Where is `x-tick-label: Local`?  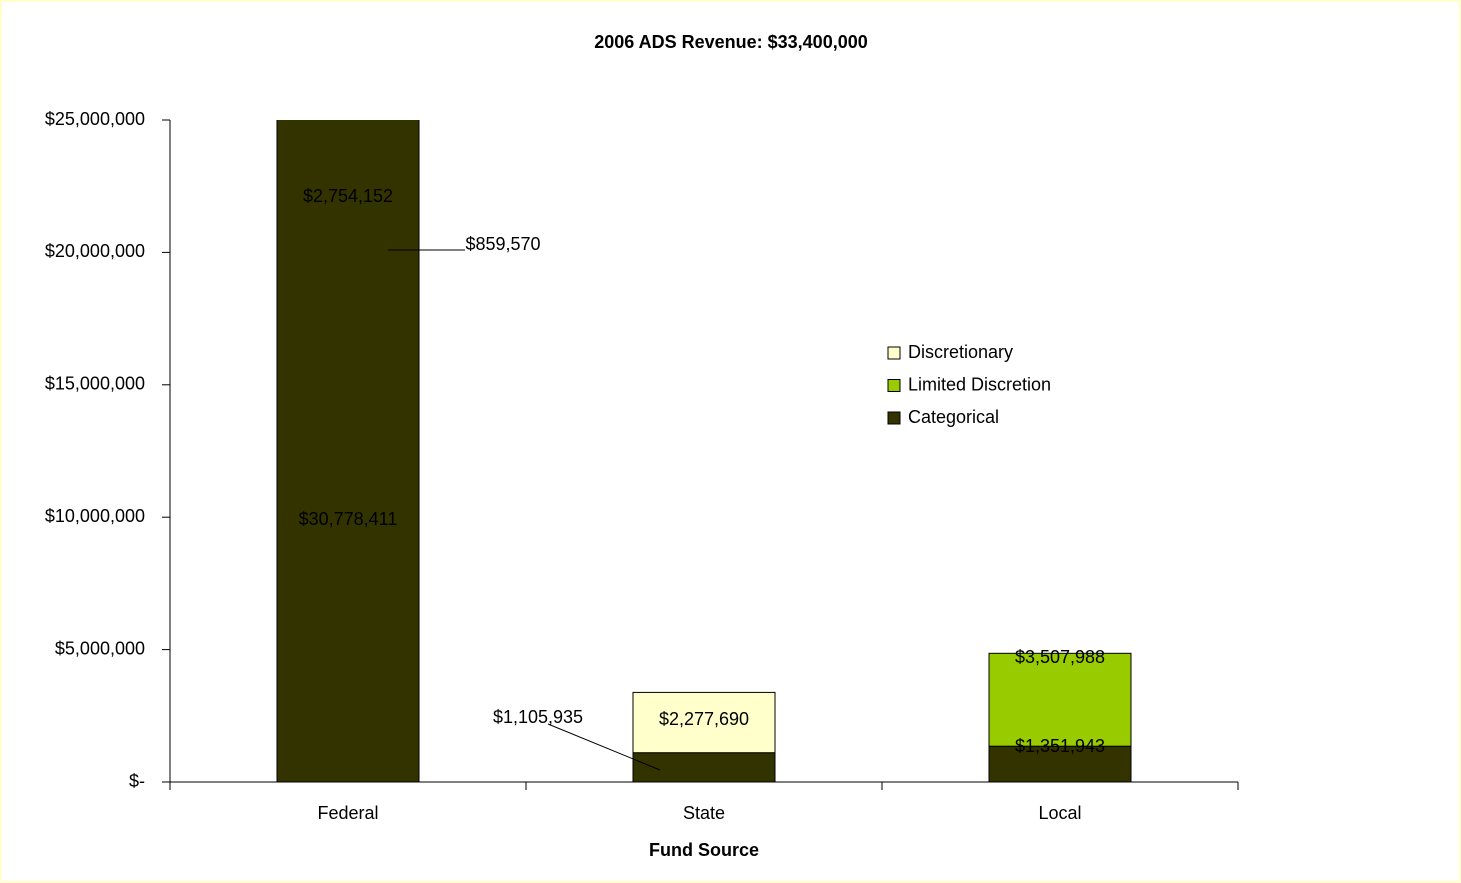
x-tick-label: Local is located at coordinates (1059, 813).